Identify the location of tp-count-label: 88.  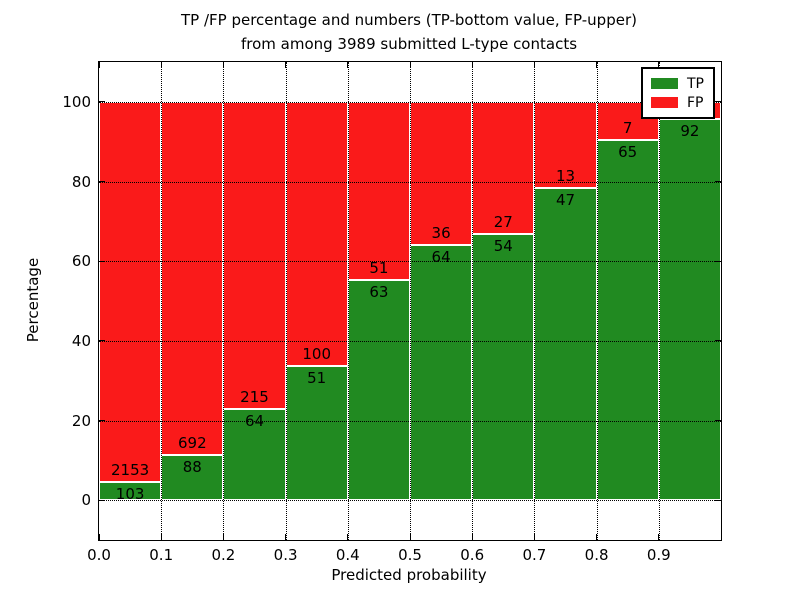
(192, 467).